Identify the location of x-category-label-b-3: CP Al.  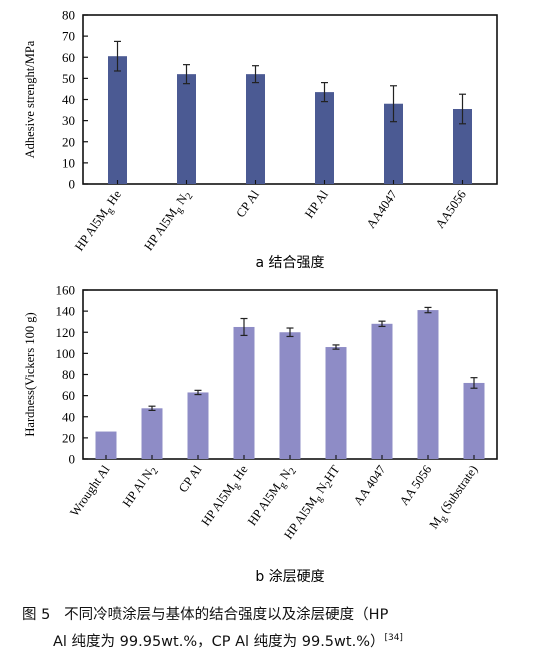
(190, 478).